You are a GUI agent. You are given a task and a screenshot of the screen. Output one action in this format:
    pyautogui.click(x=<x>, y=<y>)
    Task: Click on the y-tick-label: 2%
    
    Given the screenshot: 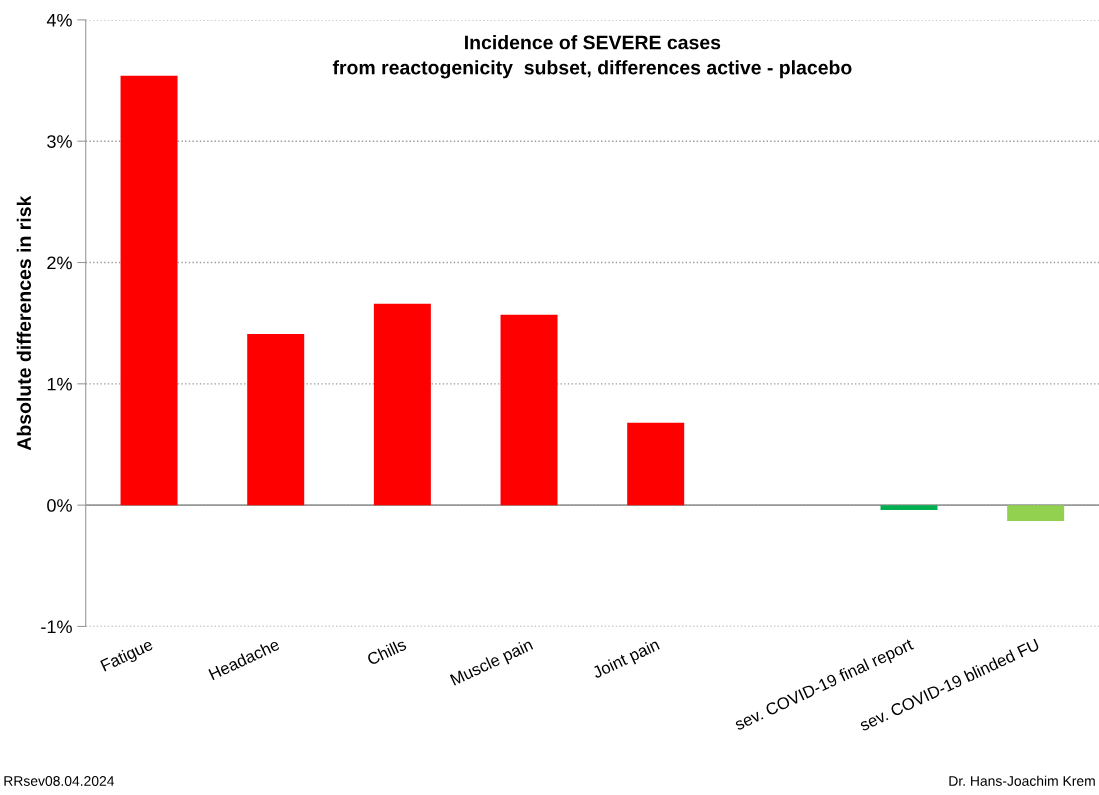 What is the action you would take?
    pyautogui.click(x=59, y=263)
    